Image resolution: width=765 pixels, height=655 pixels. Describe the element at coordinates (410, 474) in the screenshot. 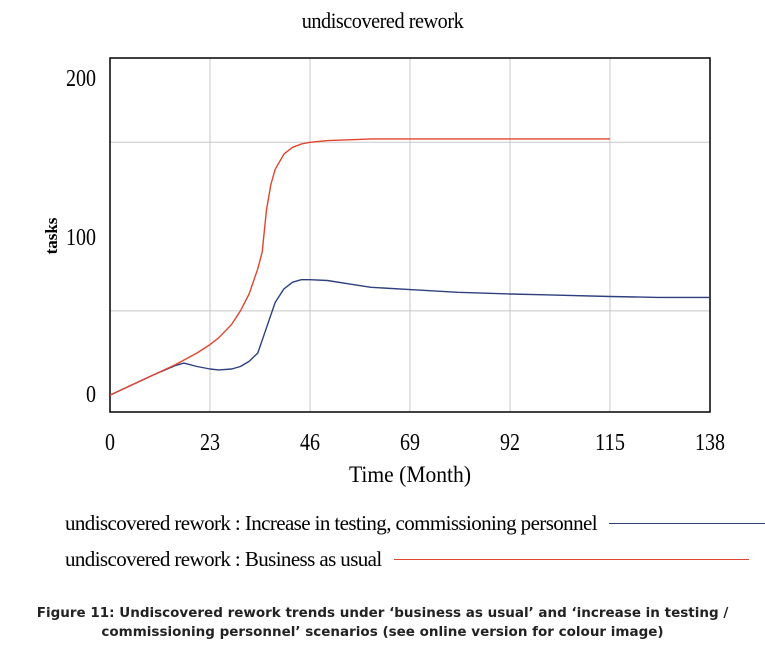

I see `x-axis-label: Time (Month)` at that location.